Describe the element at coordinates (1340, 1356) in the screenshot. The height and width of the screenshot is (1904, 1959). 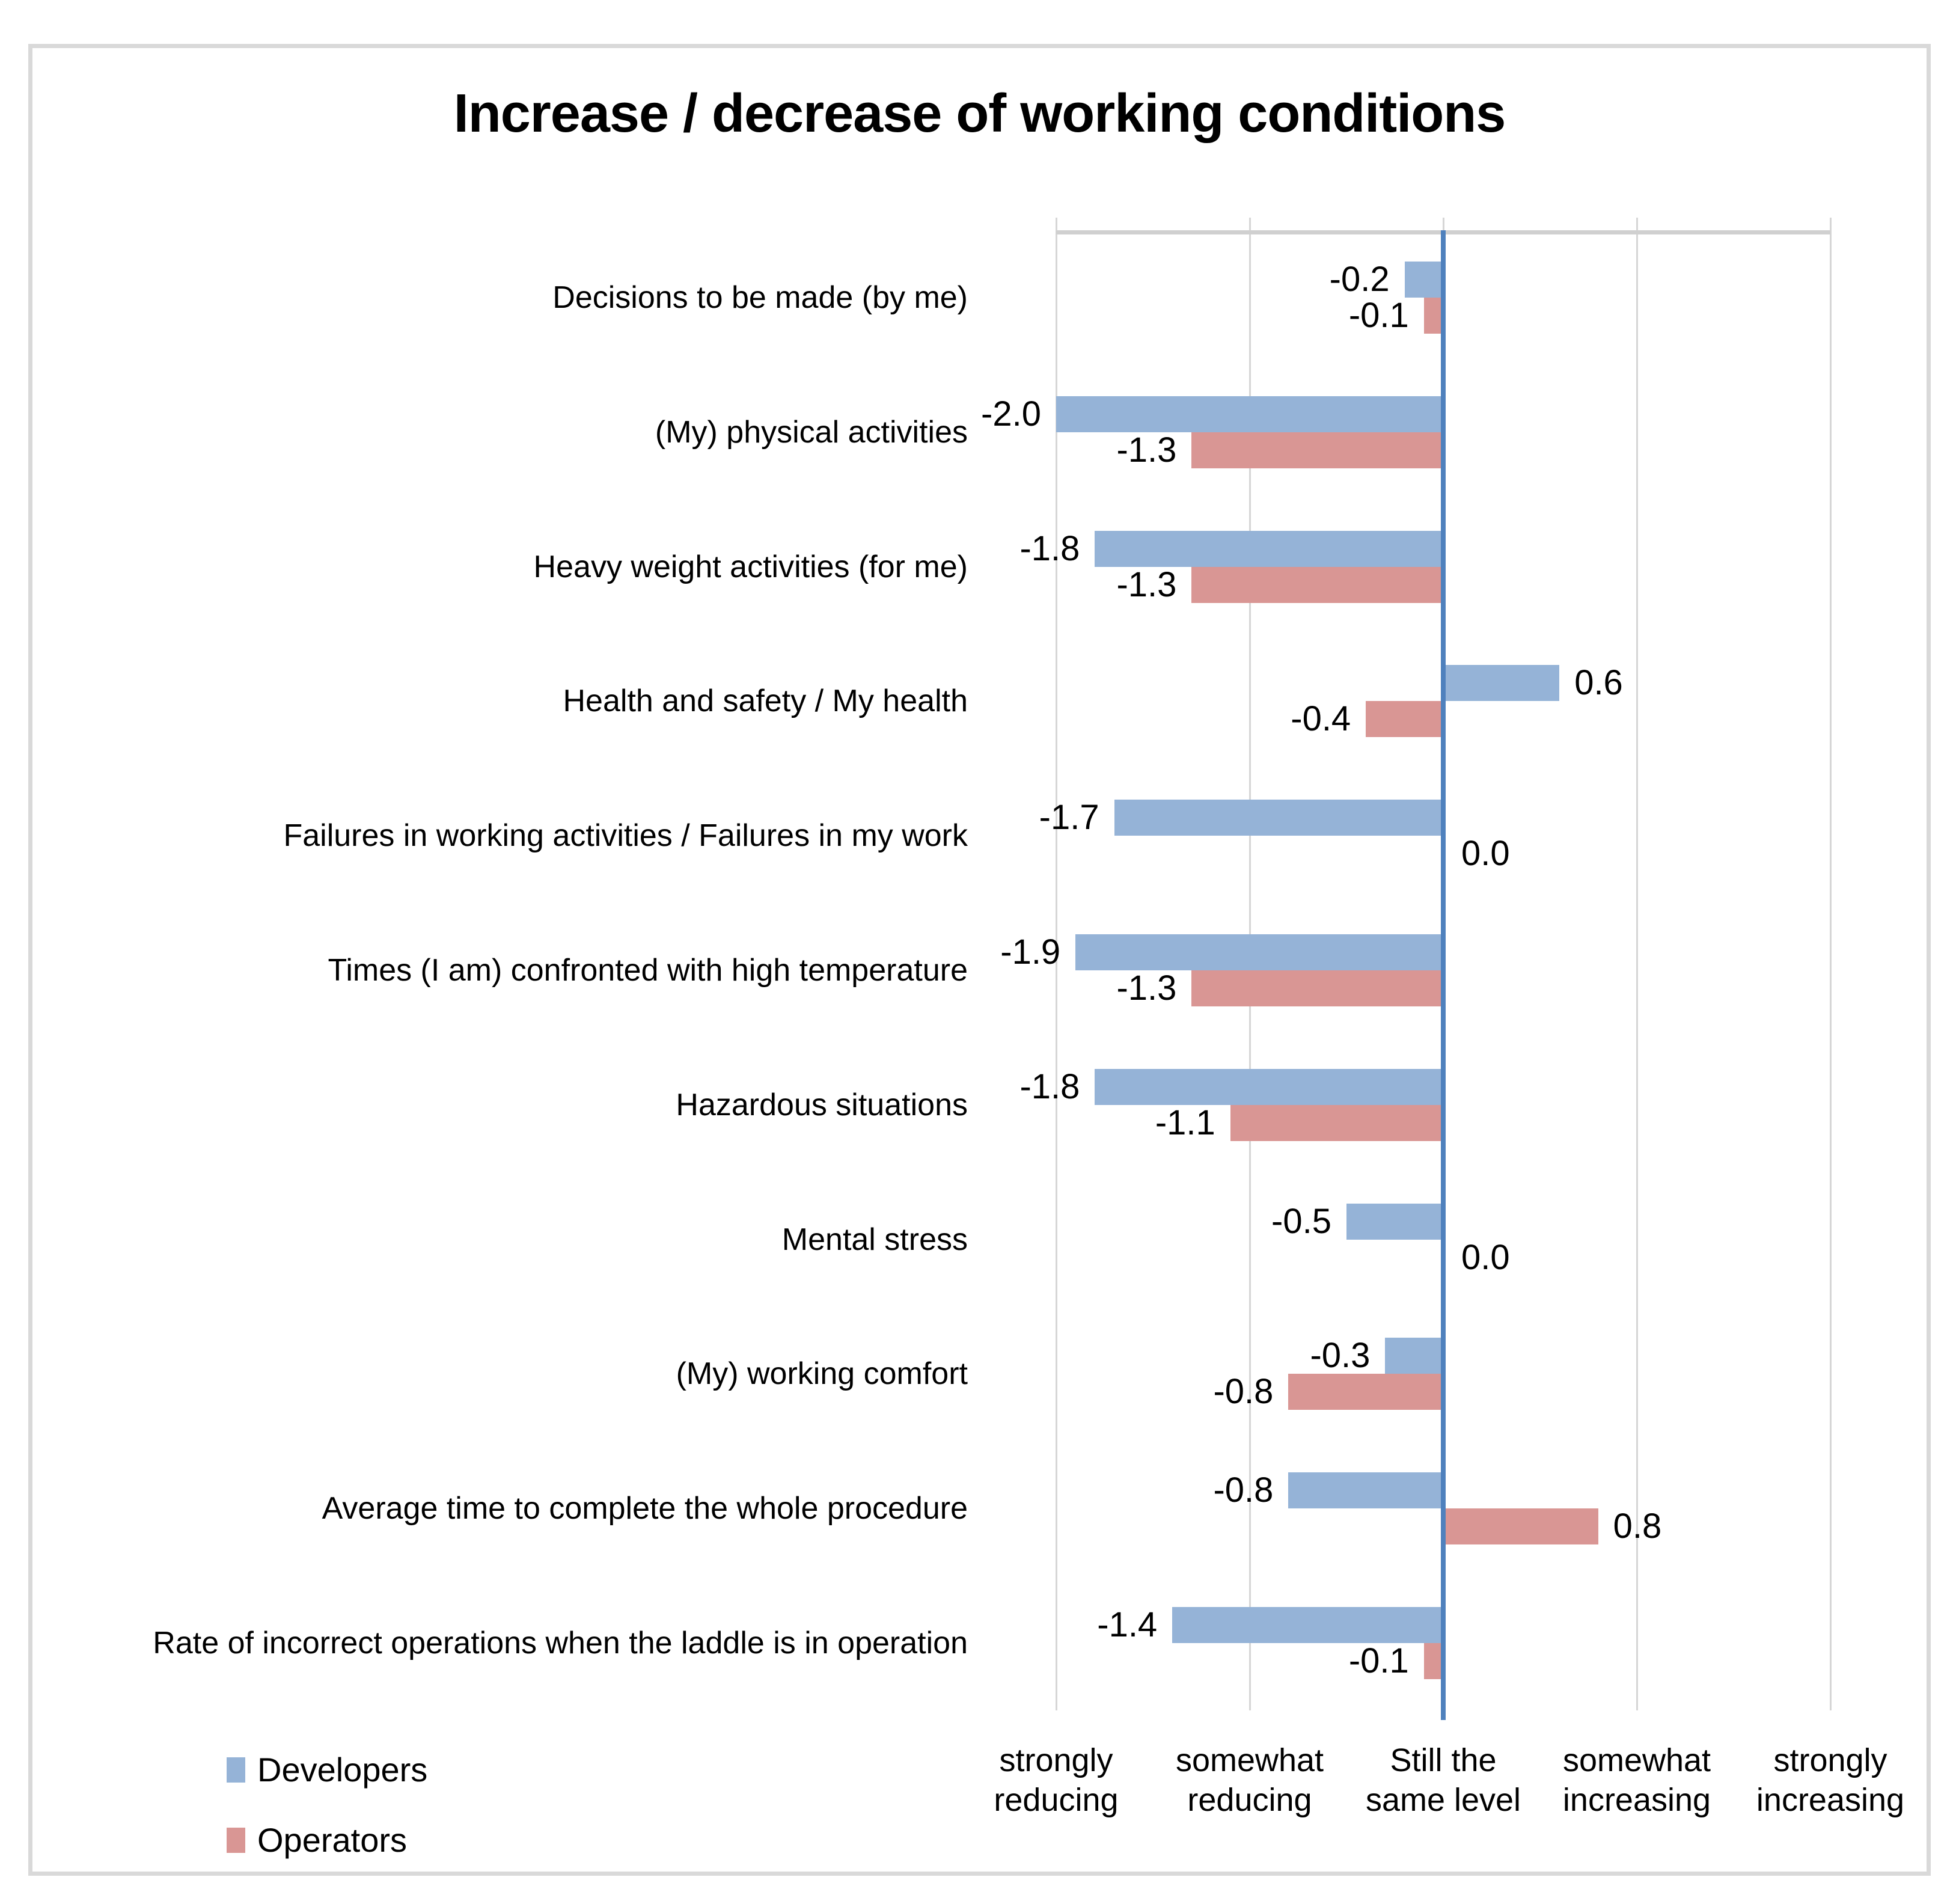
I see `value-label: -0.3` at that location.